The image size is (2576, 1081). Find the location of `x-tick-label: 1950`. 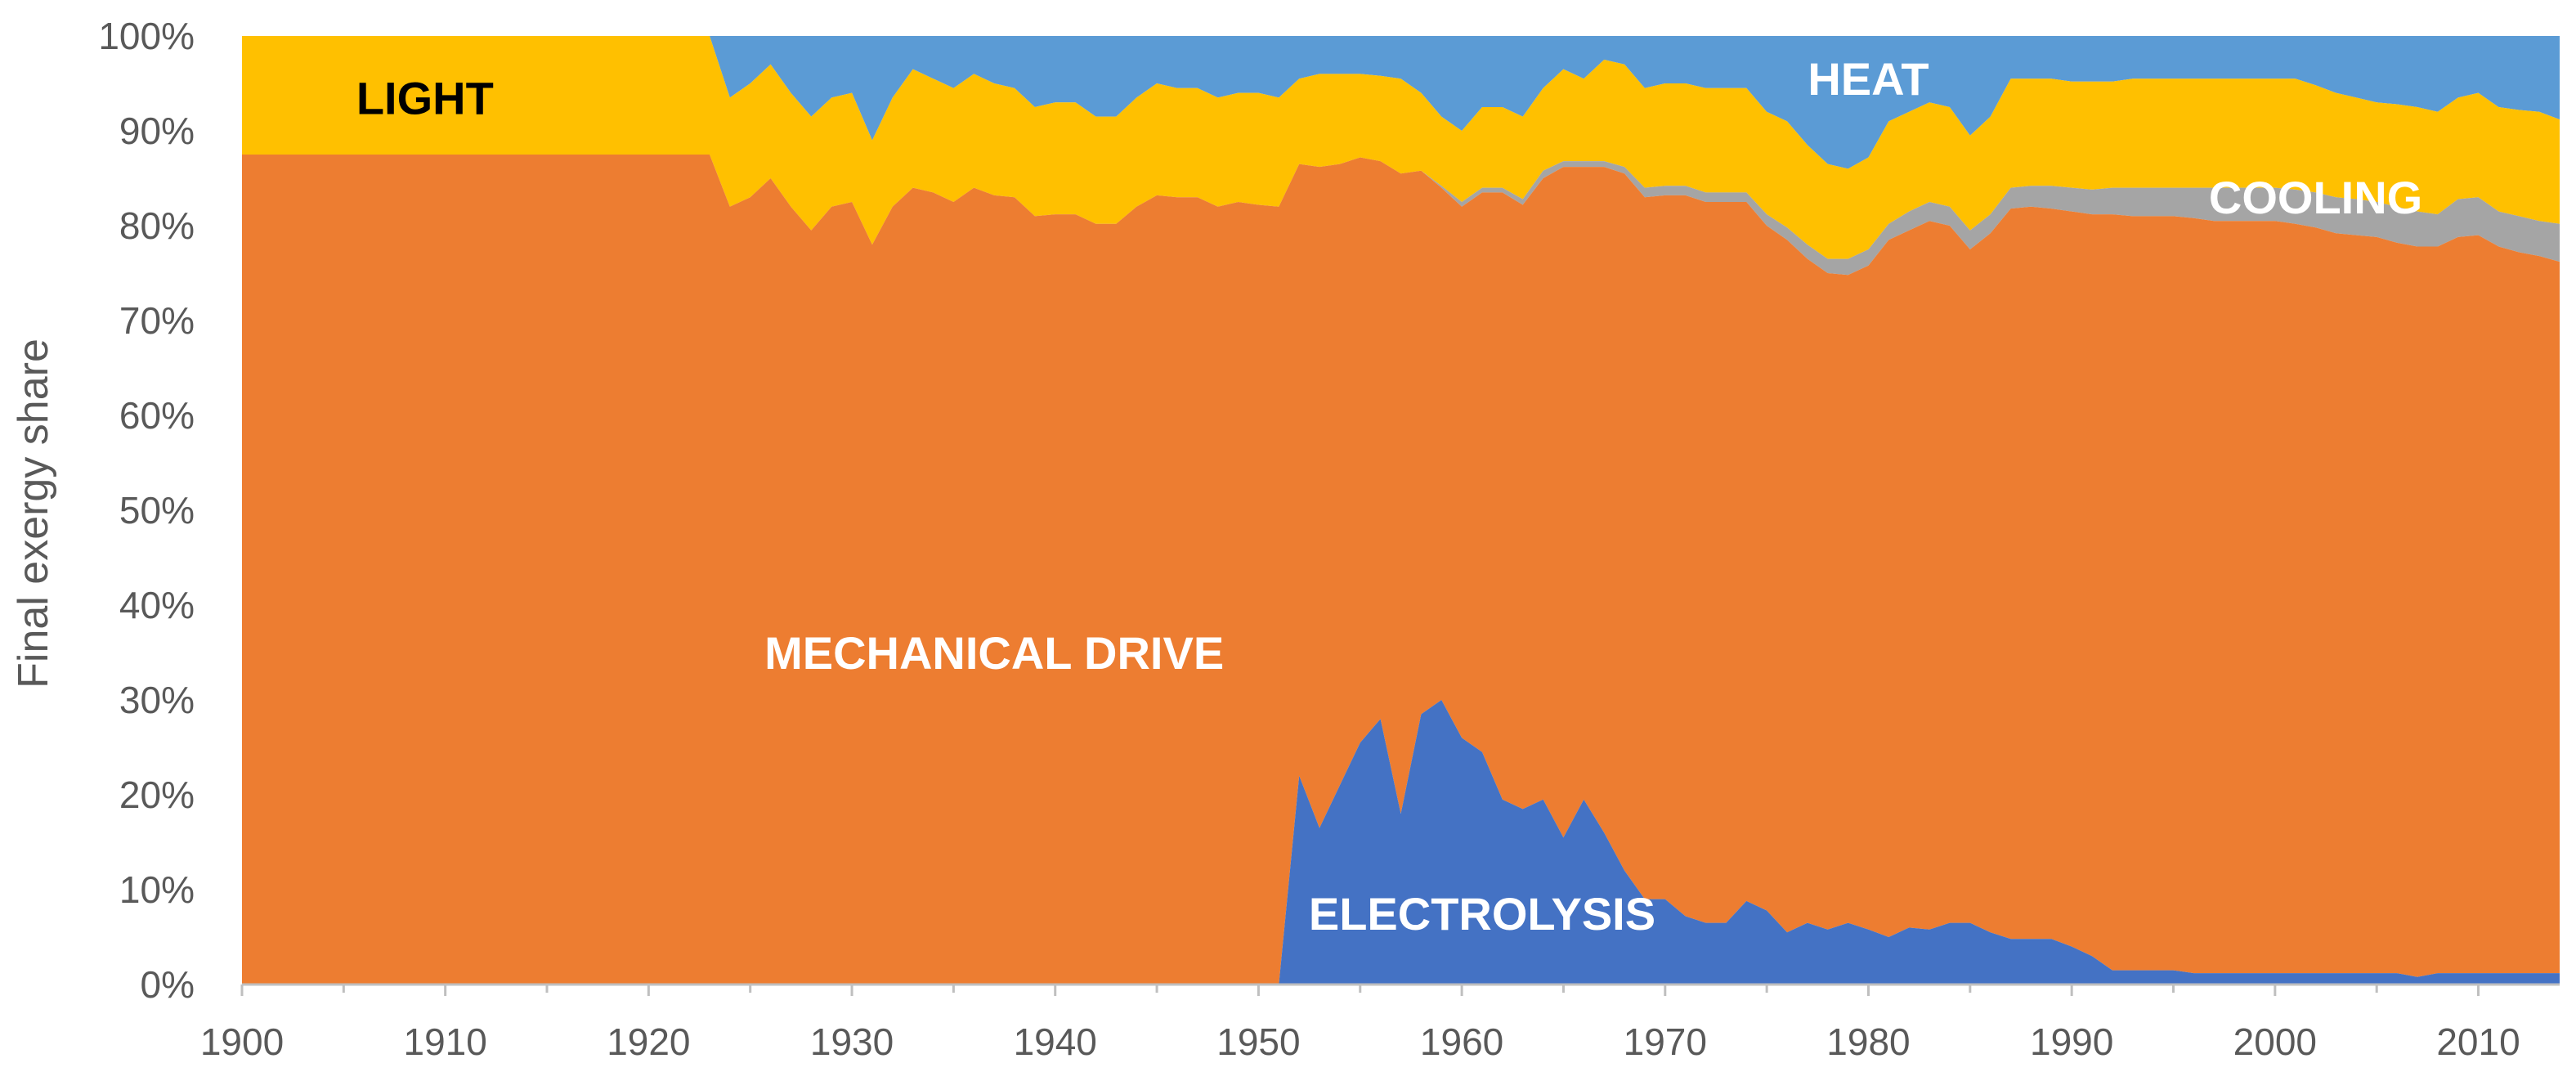

x-tick-label: 1950 is located at coordinates (1258, 1041).